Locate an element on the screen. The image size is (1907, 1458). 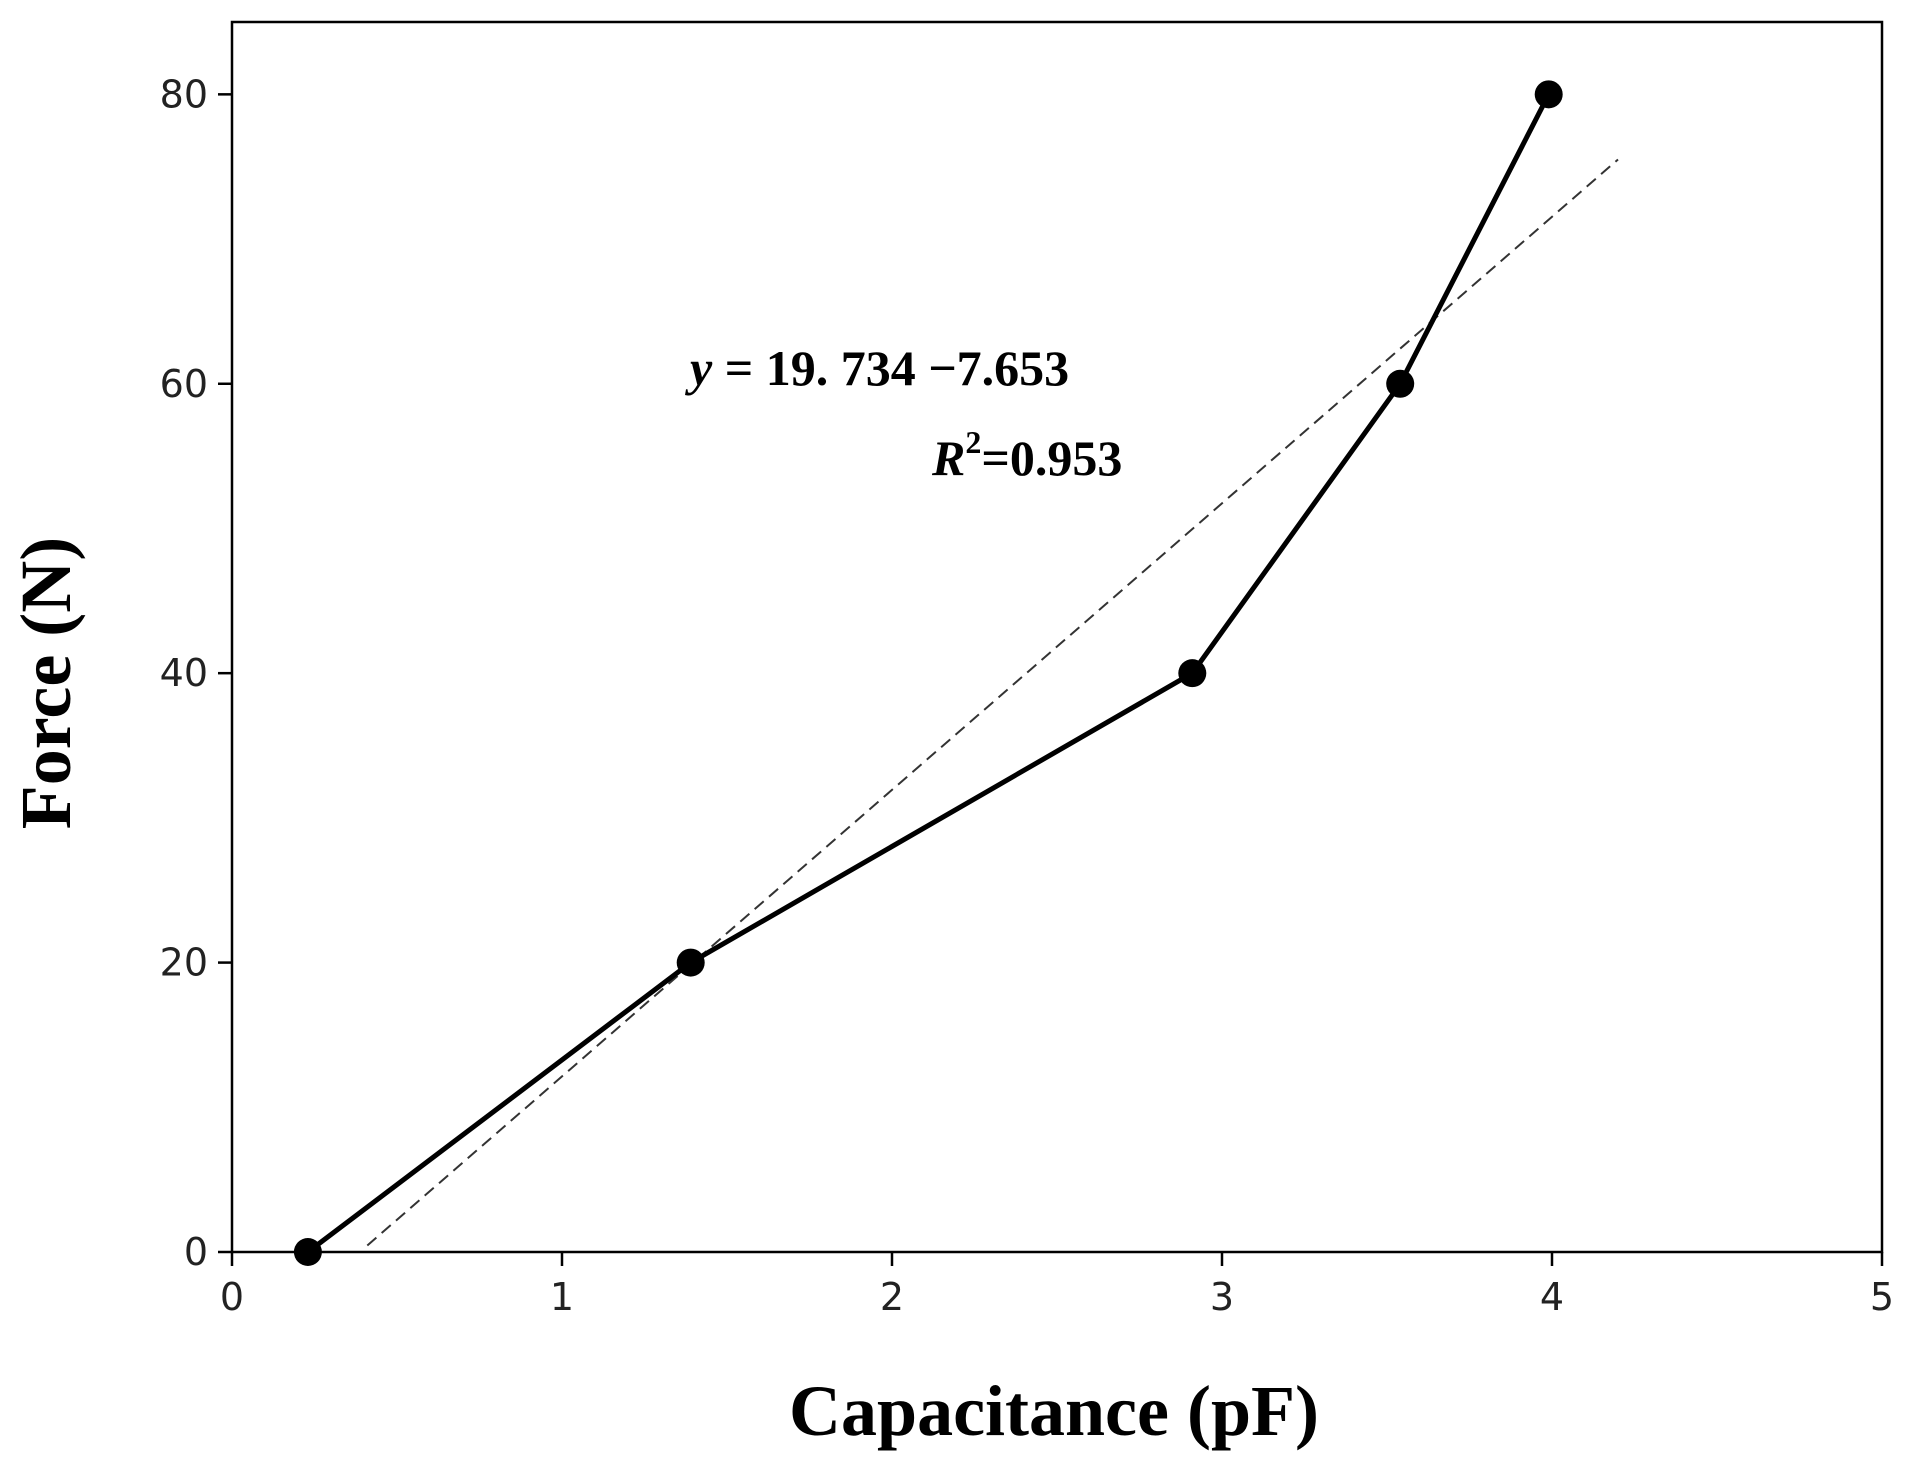
x-tick-label: 5 is located at coordinates (1882, 1297).